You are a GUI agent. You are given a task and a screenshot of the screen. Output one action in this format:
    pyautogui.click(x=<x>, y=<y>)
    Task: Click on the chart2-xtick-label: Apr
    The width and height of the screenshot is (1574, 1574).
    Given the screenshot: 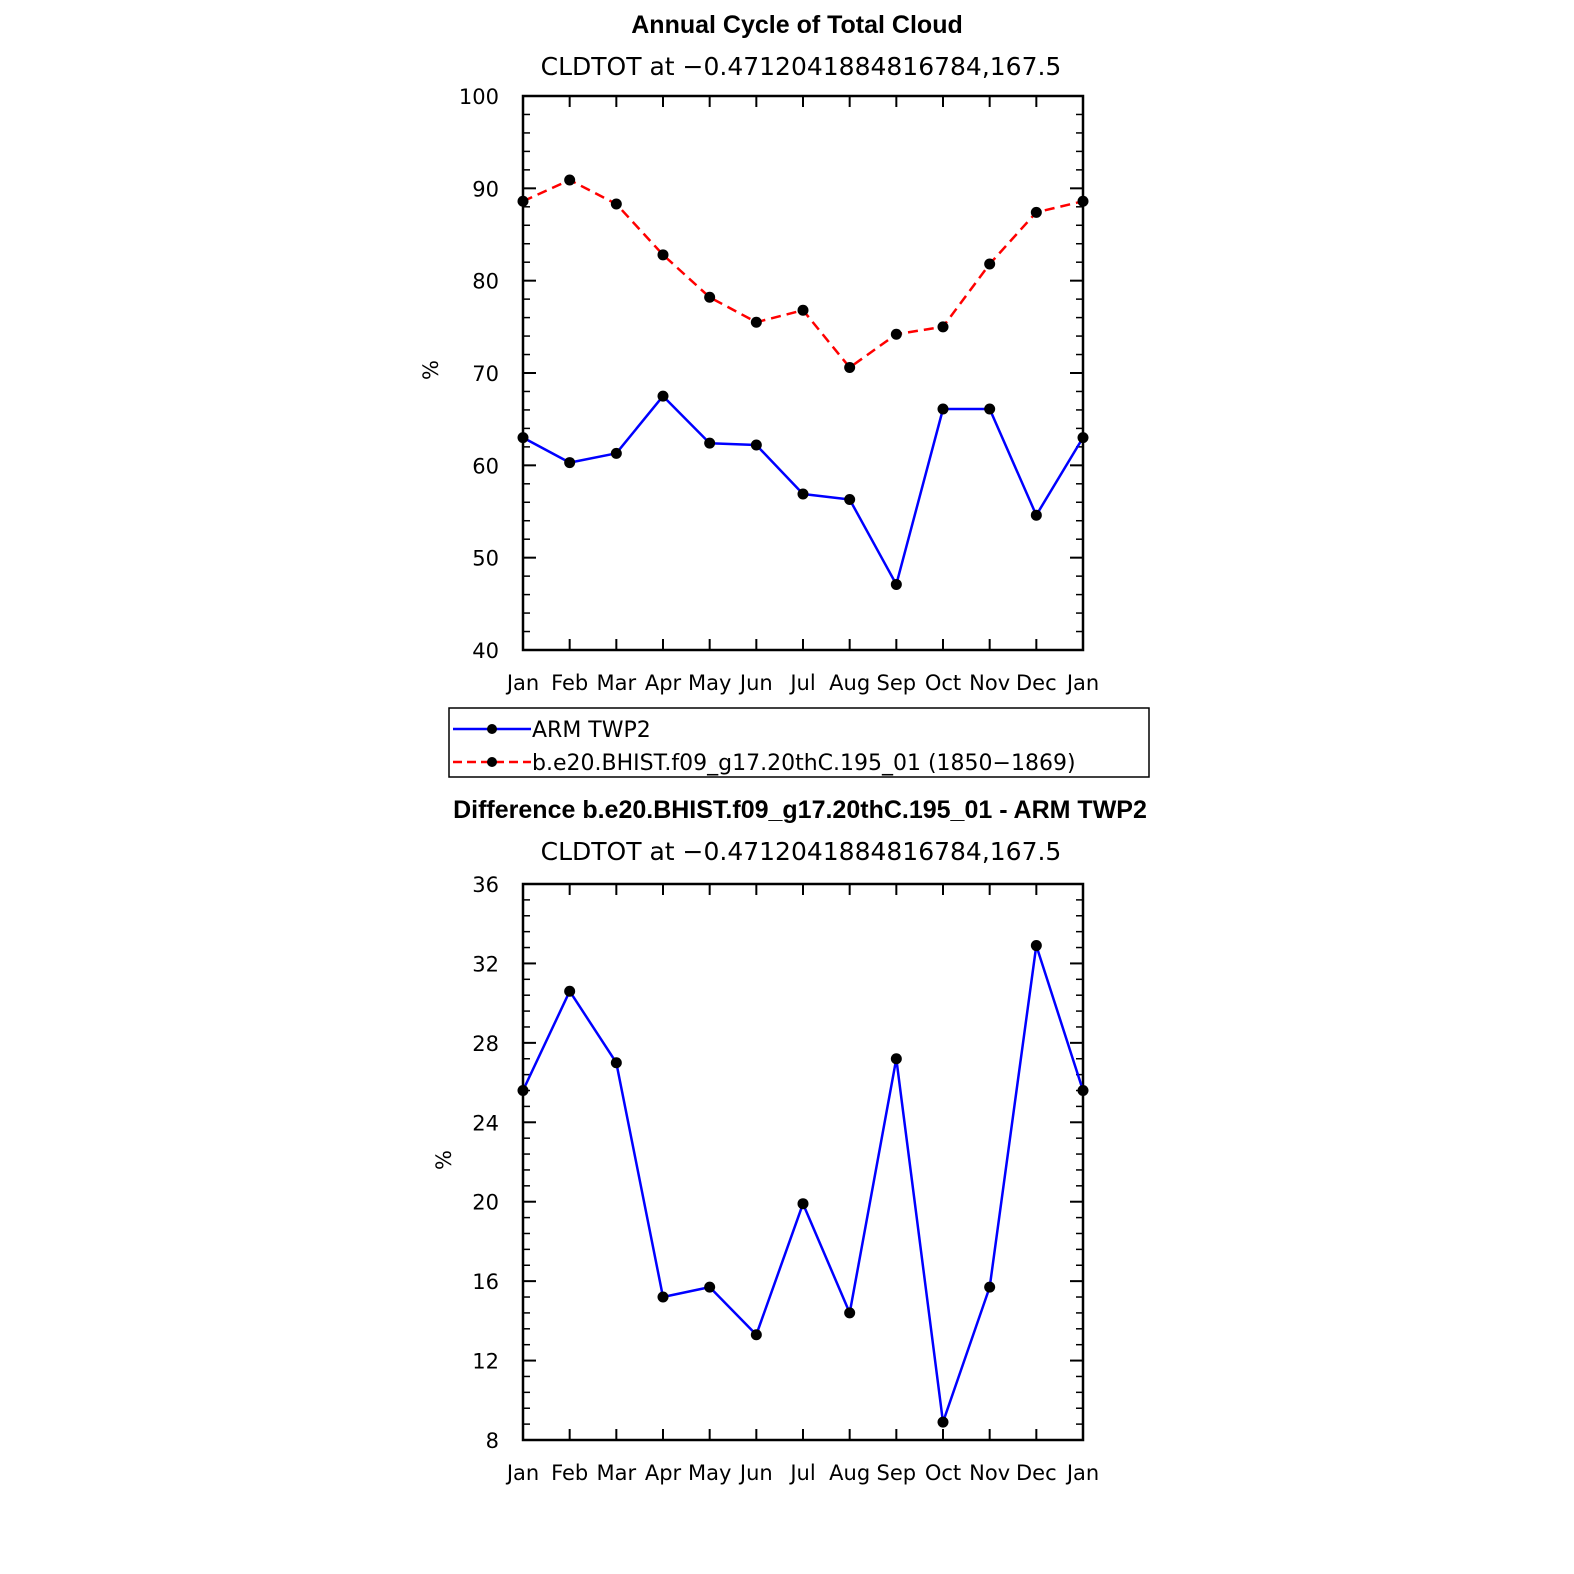 What is the action you would take?
    pyautogui.click(x=663, y=1473)
    